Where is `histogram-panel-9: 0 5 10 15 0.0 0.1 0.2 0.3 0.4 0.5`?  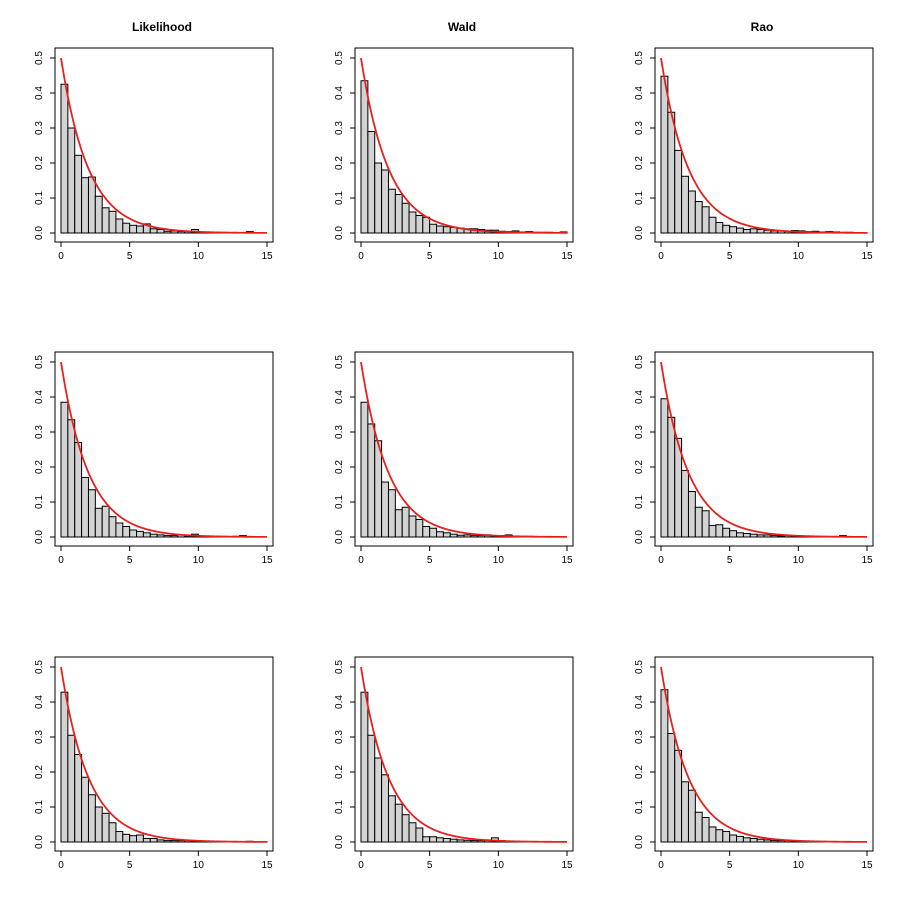 histogram-panel-9: 0 5 10 15 0.0 0.1 0.2 0.3 0.4 0.5 is located at coordinates (754, 763).